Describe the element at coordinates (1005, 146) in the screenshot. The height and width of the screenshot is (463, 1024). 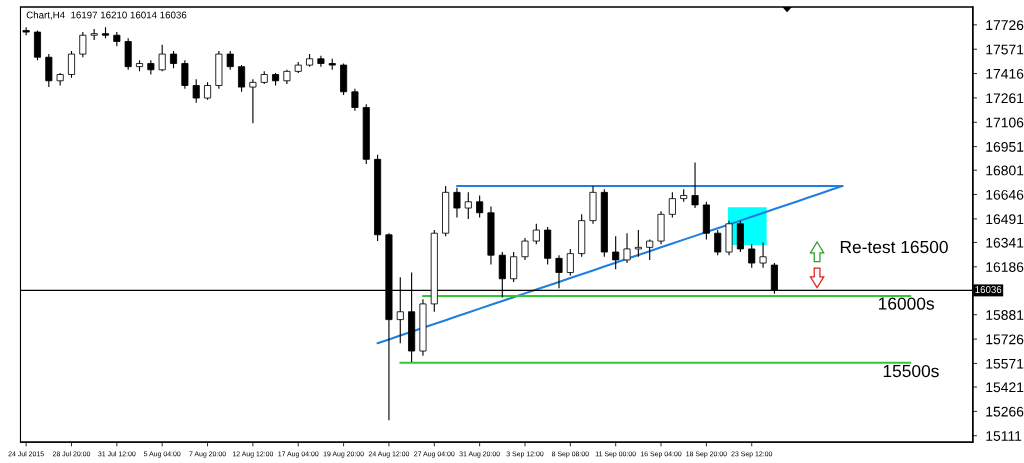
I see `y-tick-label: 16951` at that location.